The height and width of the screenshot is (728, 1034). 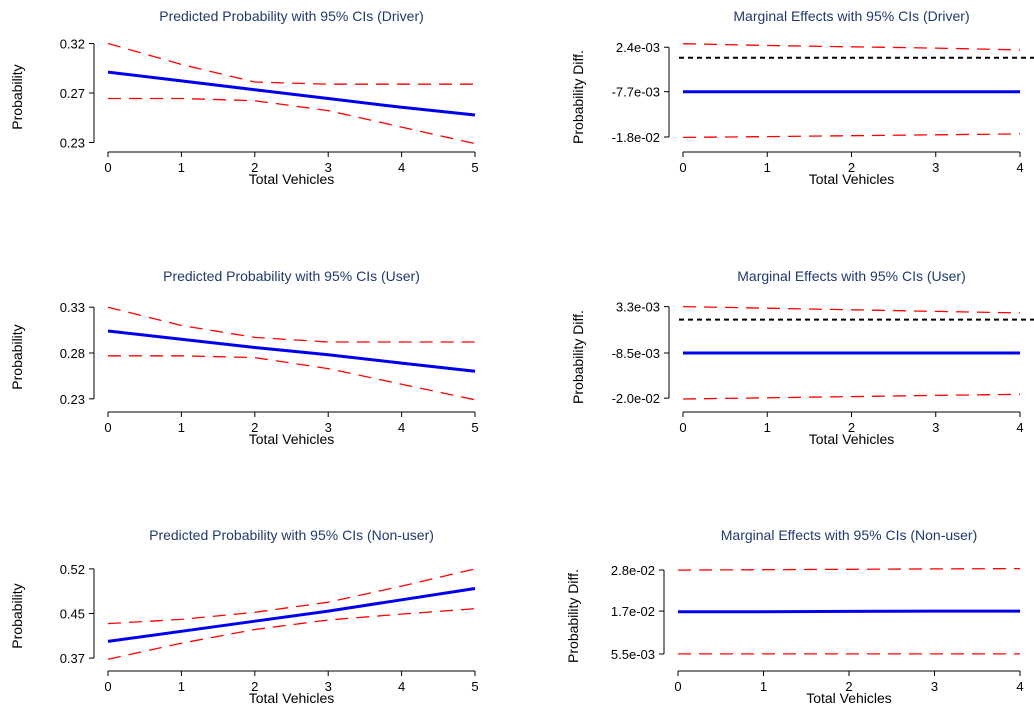 I want to click on chart-title: Marginal Effects with 95% CIs (Driver), so click(x=851, y=16).